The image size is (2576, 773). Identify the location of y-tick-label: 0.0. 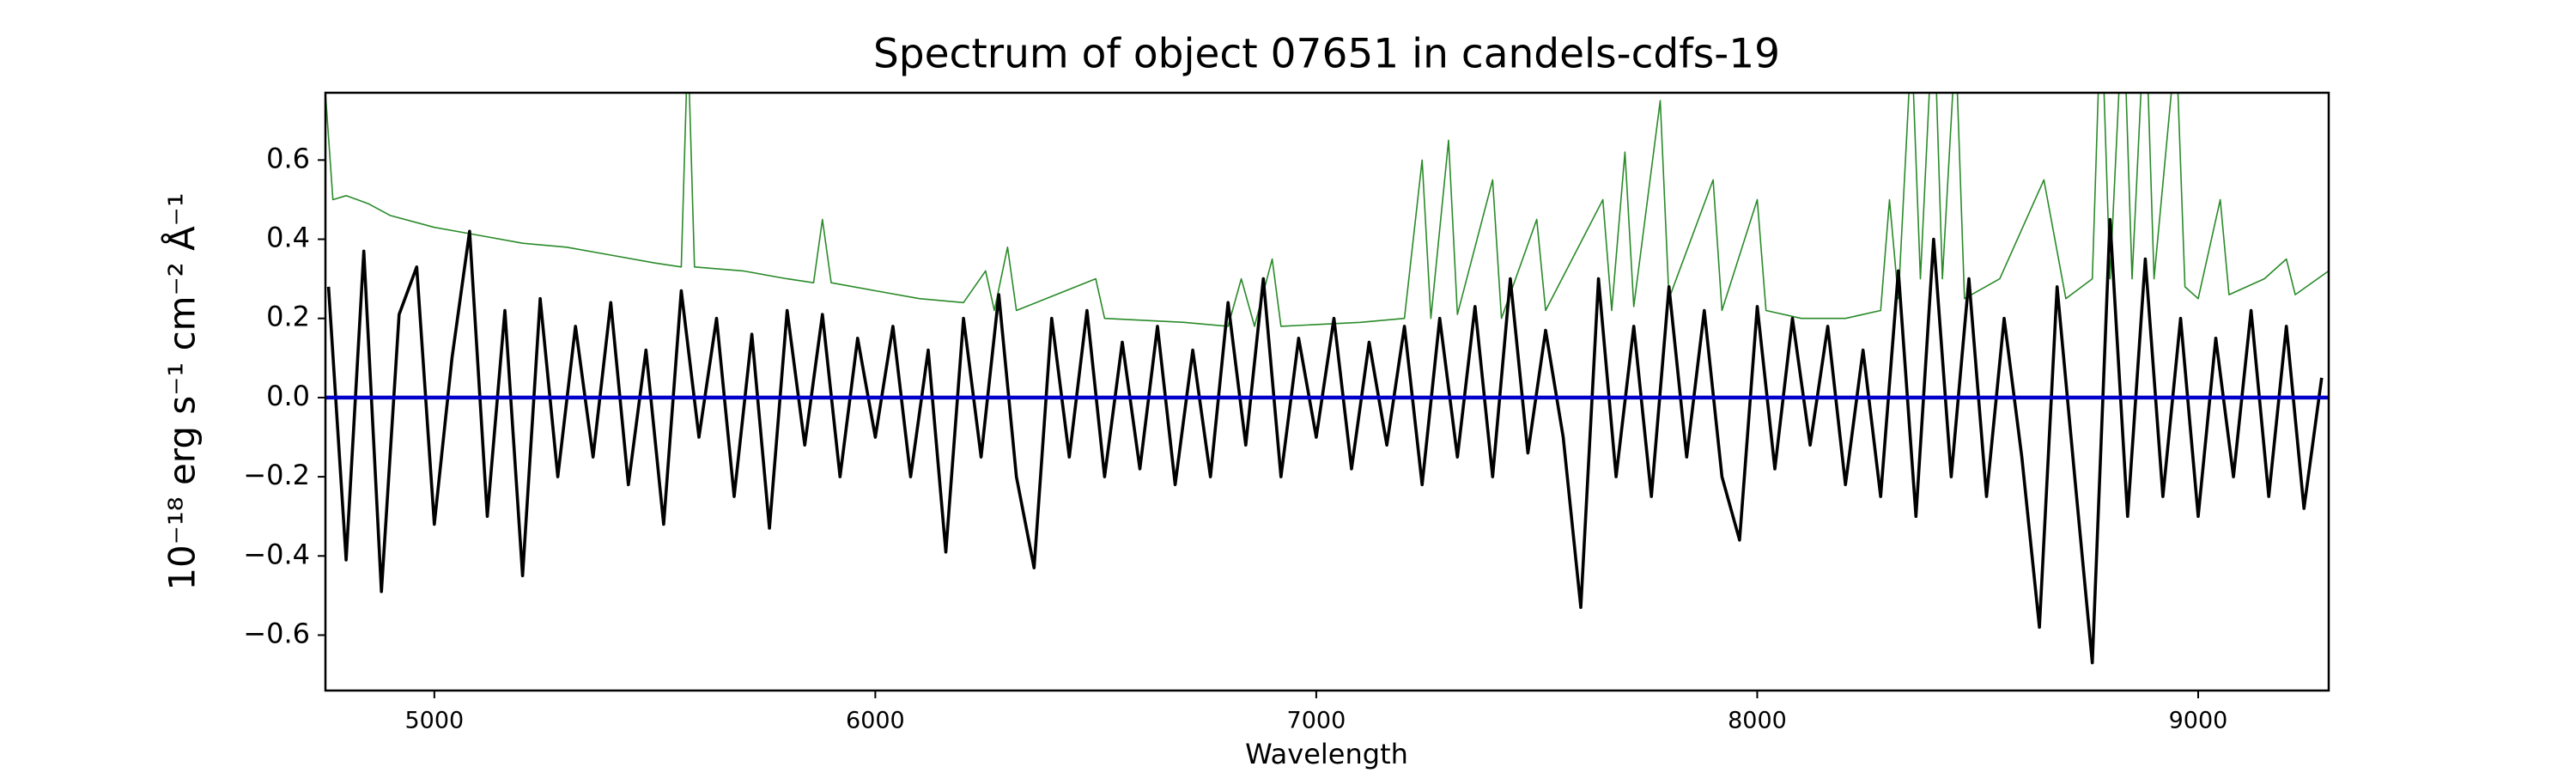
(288, 396).